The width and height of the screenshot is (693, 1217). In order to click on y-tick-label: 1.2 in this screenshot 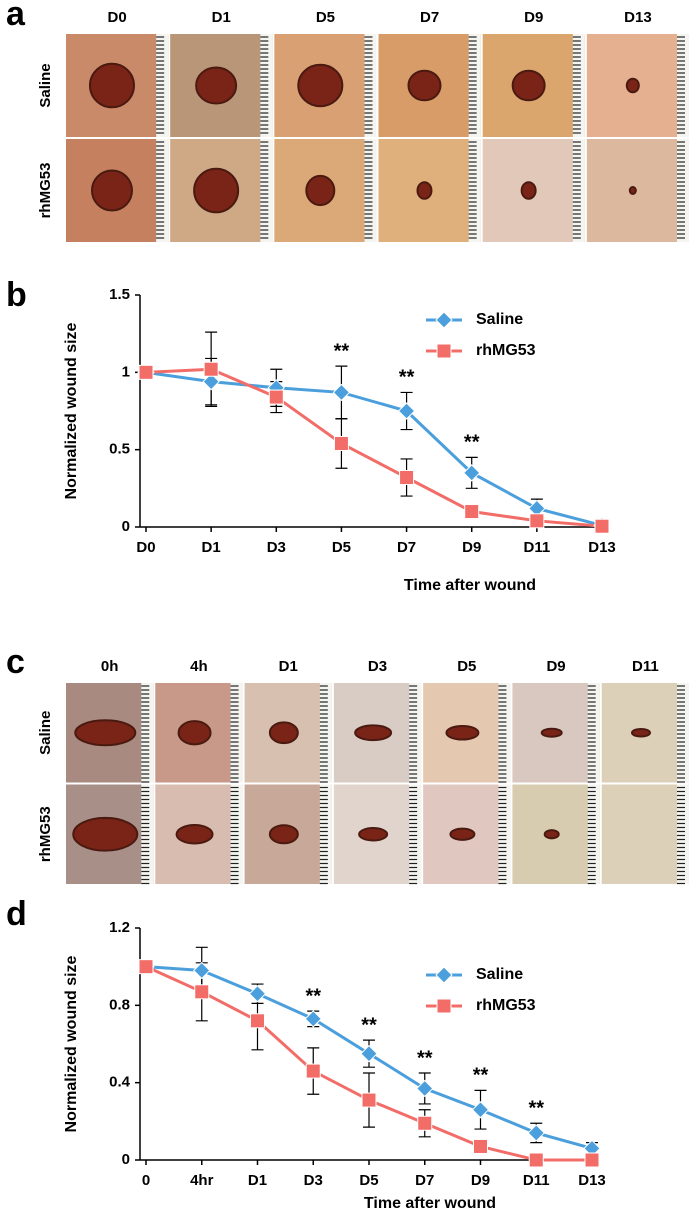, I will do `click(119, 927)`.